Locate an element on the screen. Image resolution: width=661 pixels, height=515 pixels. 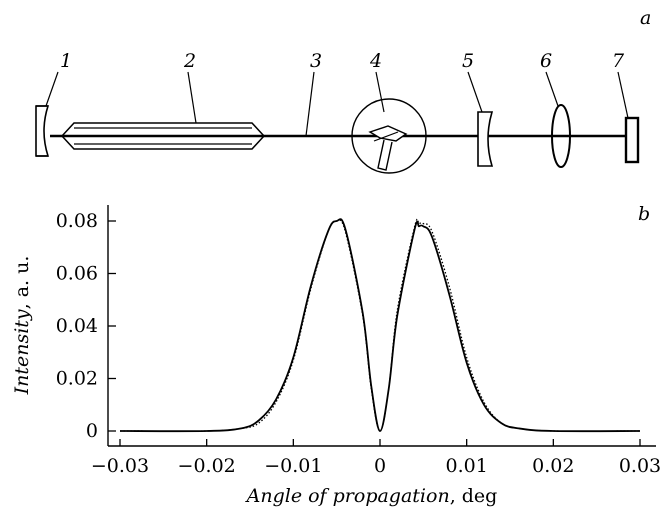
x-axis-title: Angle of propagation, deg is located at coordinates (371, 496).